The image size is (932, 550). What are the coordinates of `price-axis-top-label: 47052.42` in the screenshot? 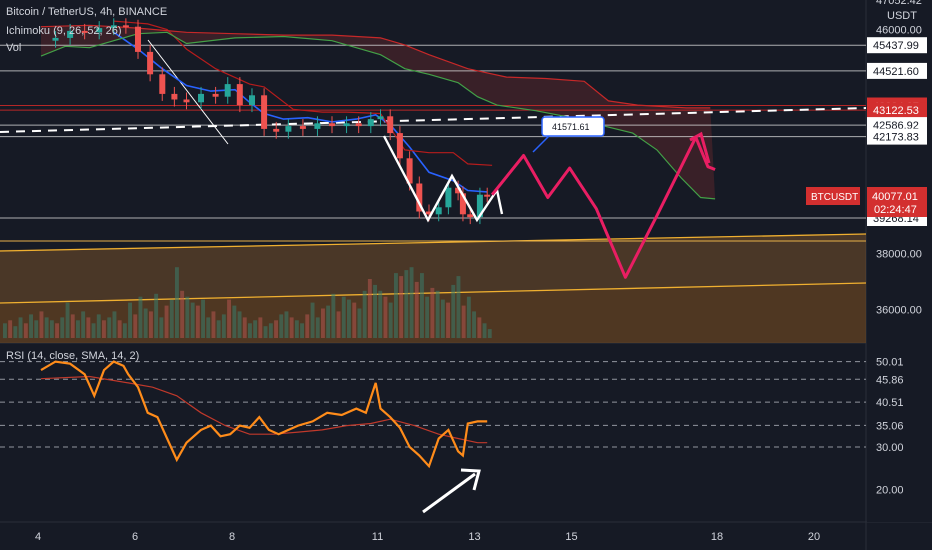 It's located at (899, 3).